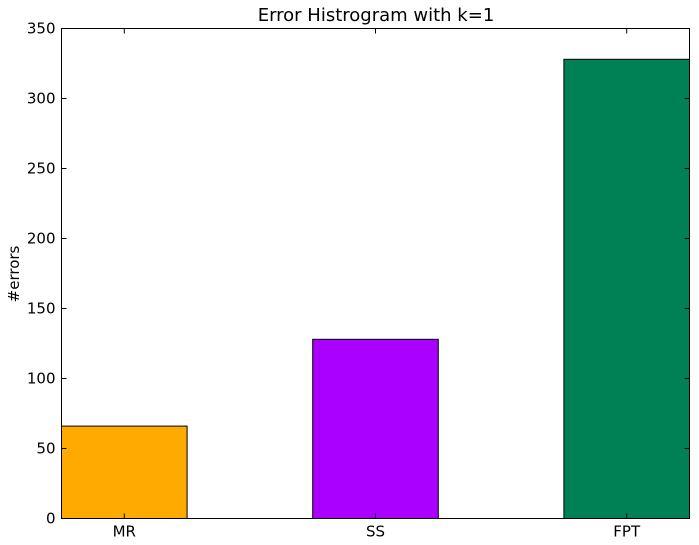 This screenshot has width=699, height=545. I want to click on y-tick-label: 50, so click(45, 449).